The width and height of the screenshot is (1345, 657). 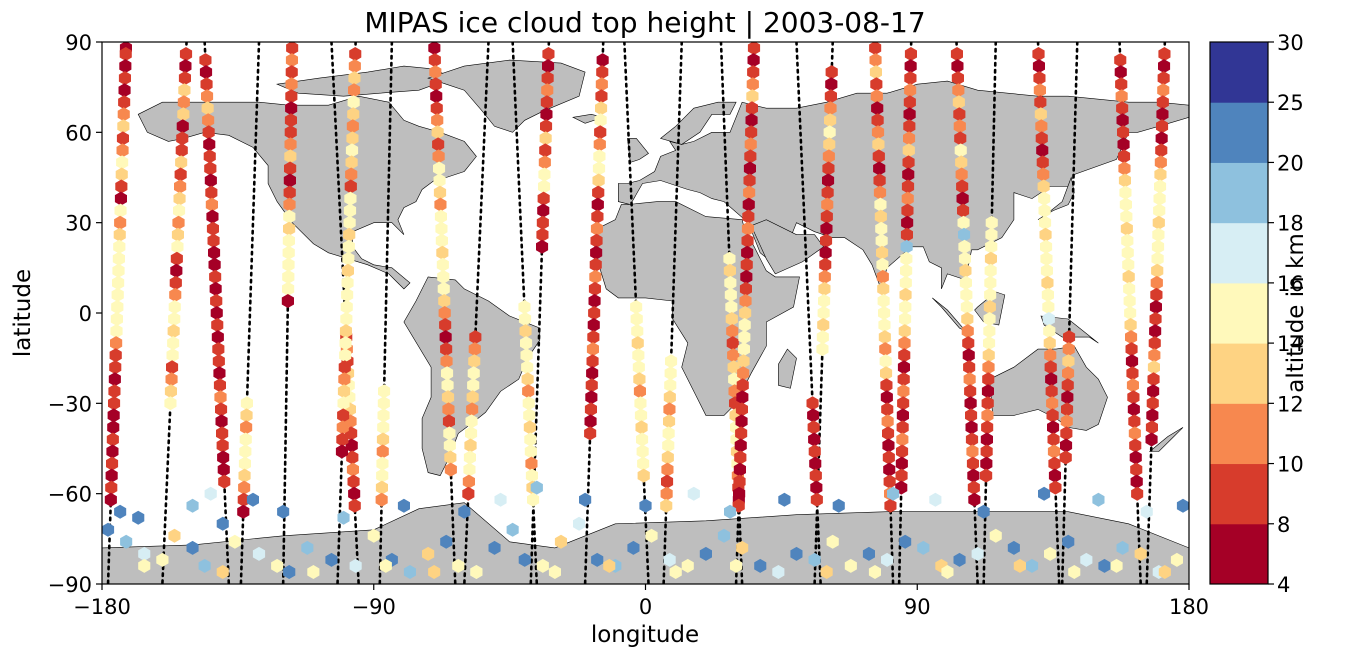 What do you see at coordinates (1290, 103) in the screenshot?
I see `colorbar-tick-label: 25` at bounding box center [1290, 103].